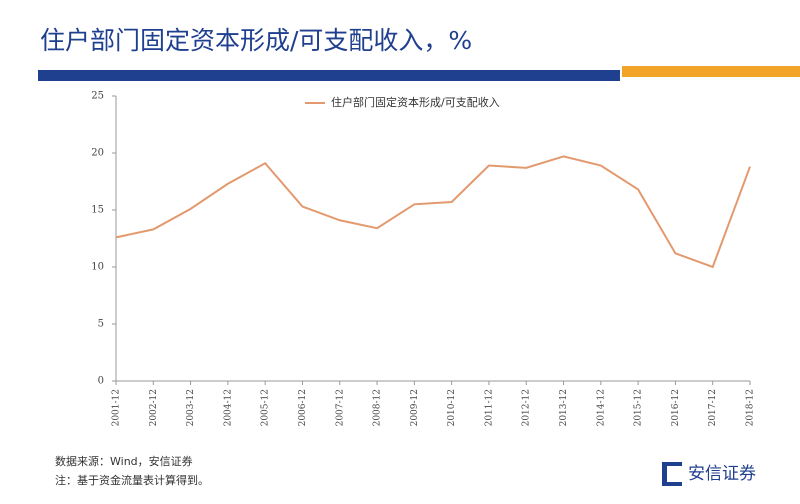 Image resolution: width=800 pixels, height=504 pixels. I want to click on x-tick-label: 2017-12, so click(713, 407).